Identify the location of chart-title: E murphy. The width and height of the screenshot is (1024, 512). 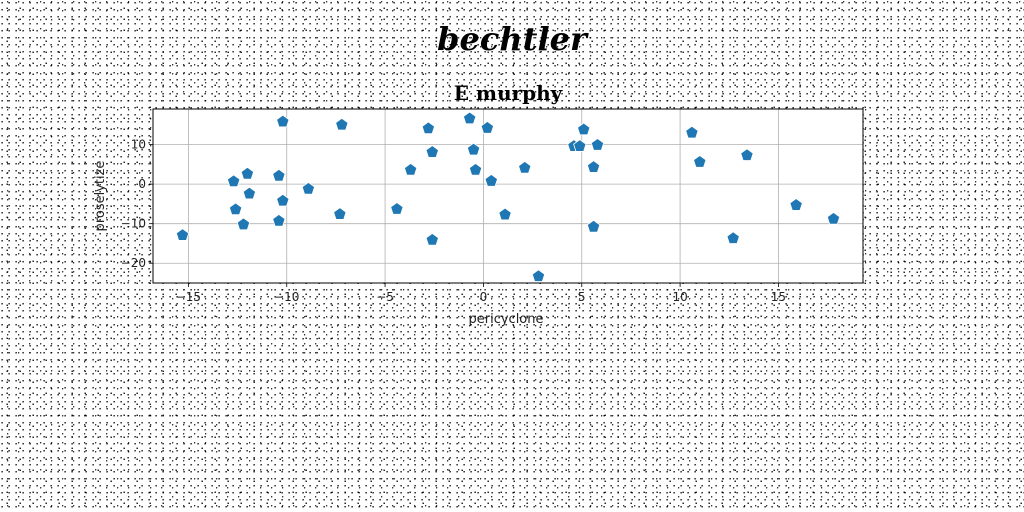
(509, 93).